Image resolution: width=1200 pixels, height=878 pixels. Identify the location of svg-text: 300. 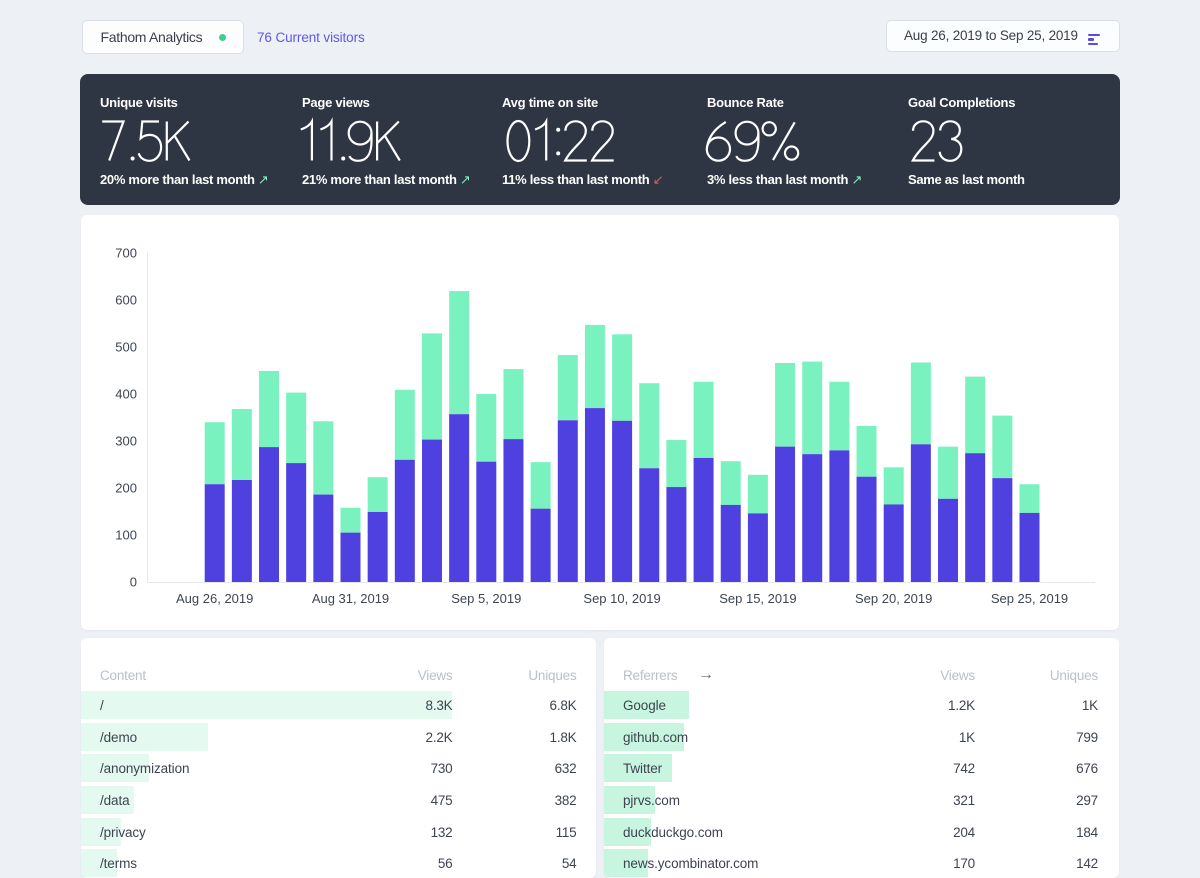
(126, 441).